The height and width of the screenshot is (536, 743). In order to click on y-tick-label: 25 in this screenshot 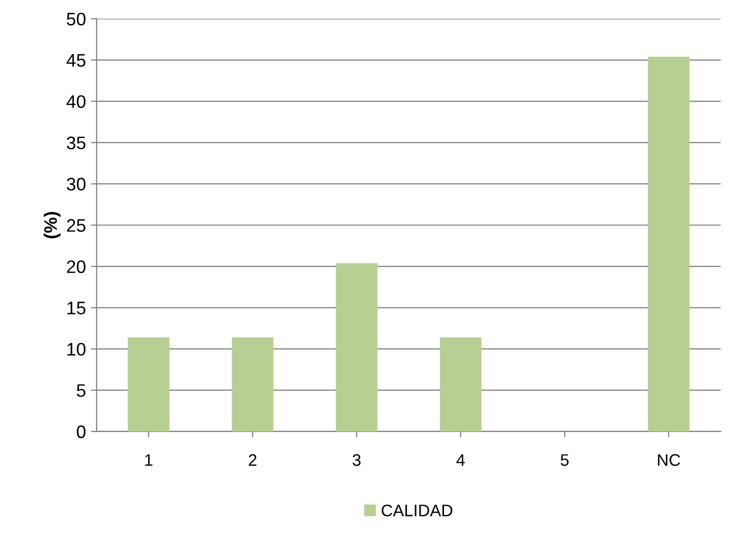, I will do `click(76, 225)`.